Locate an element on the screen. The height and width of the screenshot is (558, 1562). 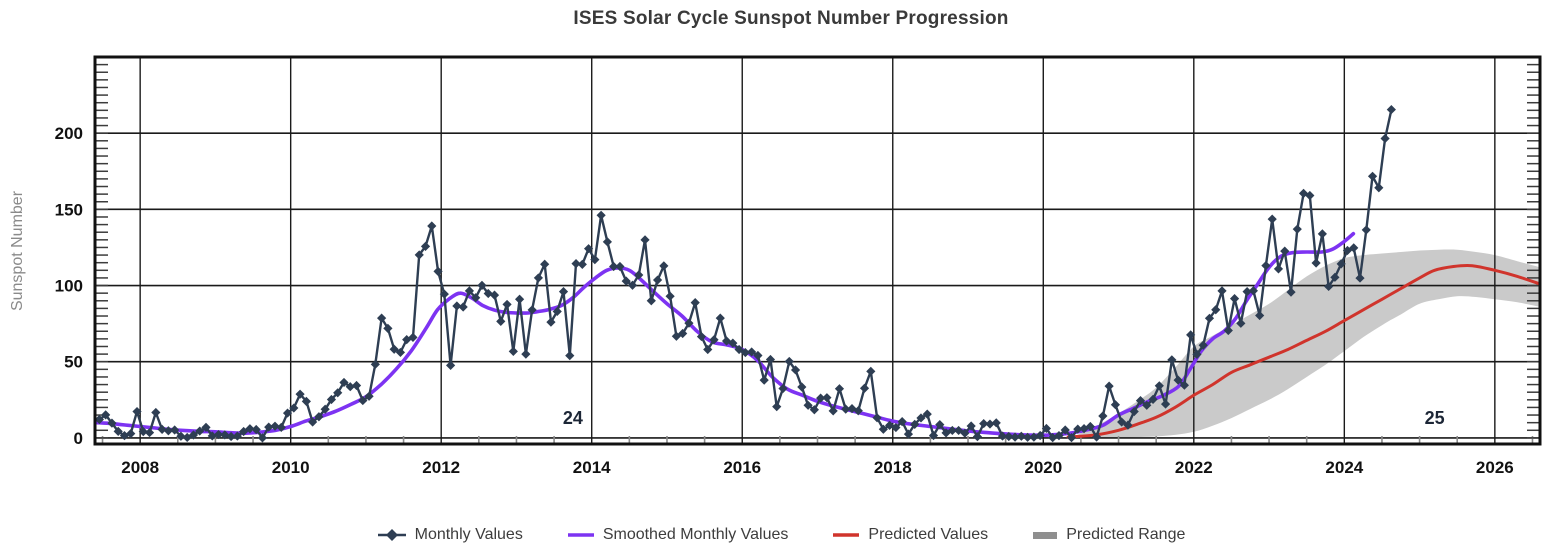
x-tick-label: 2022 is located at coordinates (1194, 467).